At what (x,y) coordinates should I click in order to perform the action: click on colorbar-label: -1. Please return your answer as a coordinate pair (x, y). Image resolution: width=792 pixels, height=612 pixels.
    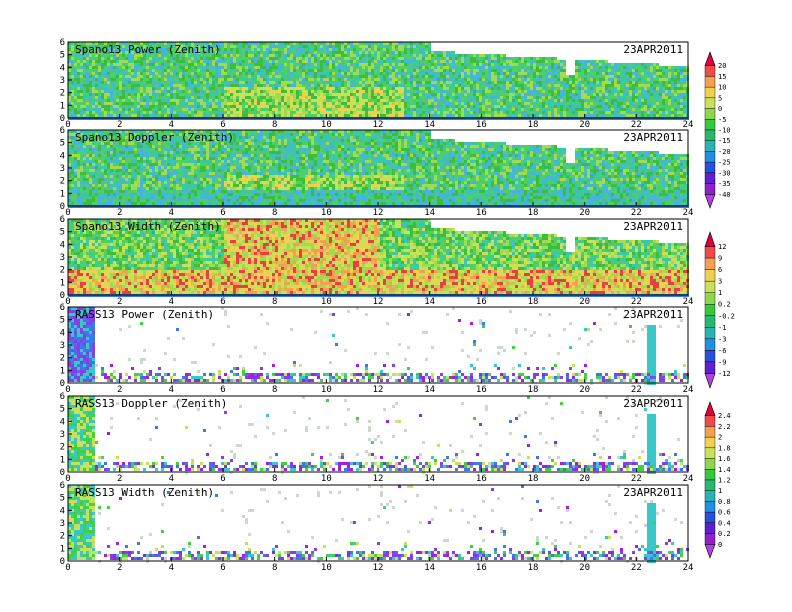
    Looking at the image, I should click on (722, 328).